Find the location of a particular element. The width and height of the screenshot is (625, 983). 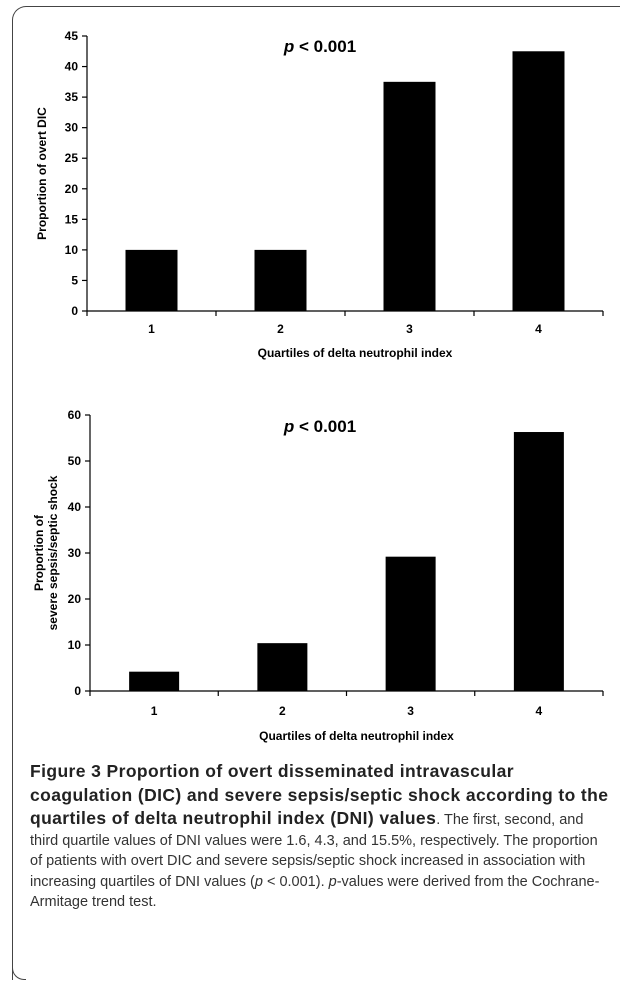

caption-text-2: < 0.001). is located at coordinates (295, 881).